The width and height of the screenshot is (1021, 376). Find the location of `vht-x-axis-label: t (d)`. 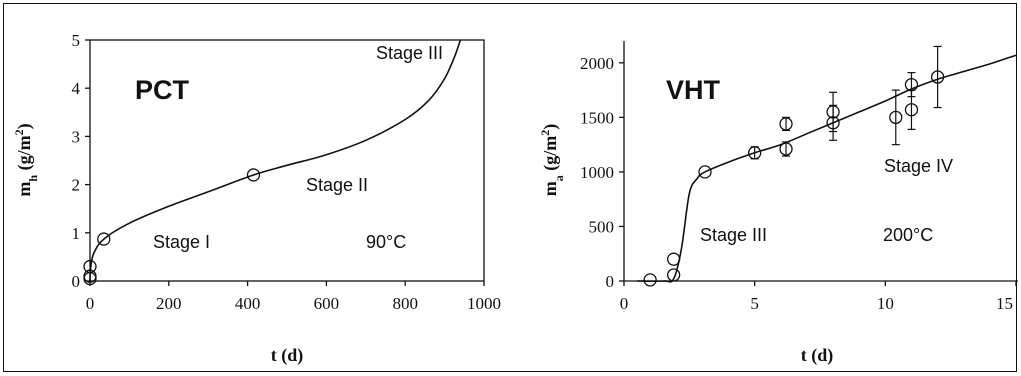

vht-x-axis-label: t (d) is located at coordinates (817, 355).